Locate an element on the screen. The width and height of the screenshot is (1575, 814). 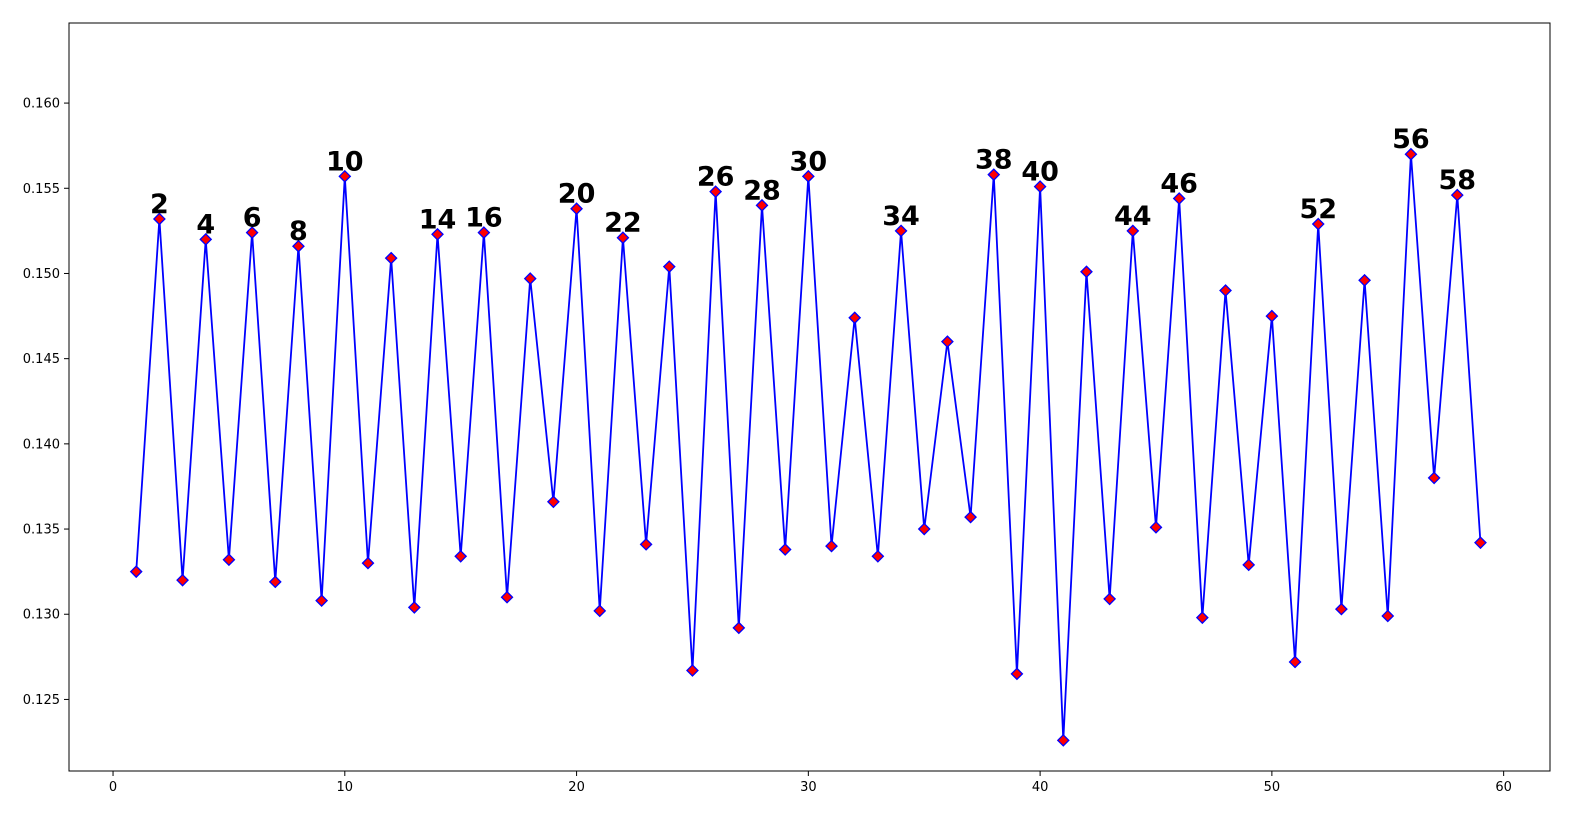
peak-label: 52 is located at coordinates (1318, 209).